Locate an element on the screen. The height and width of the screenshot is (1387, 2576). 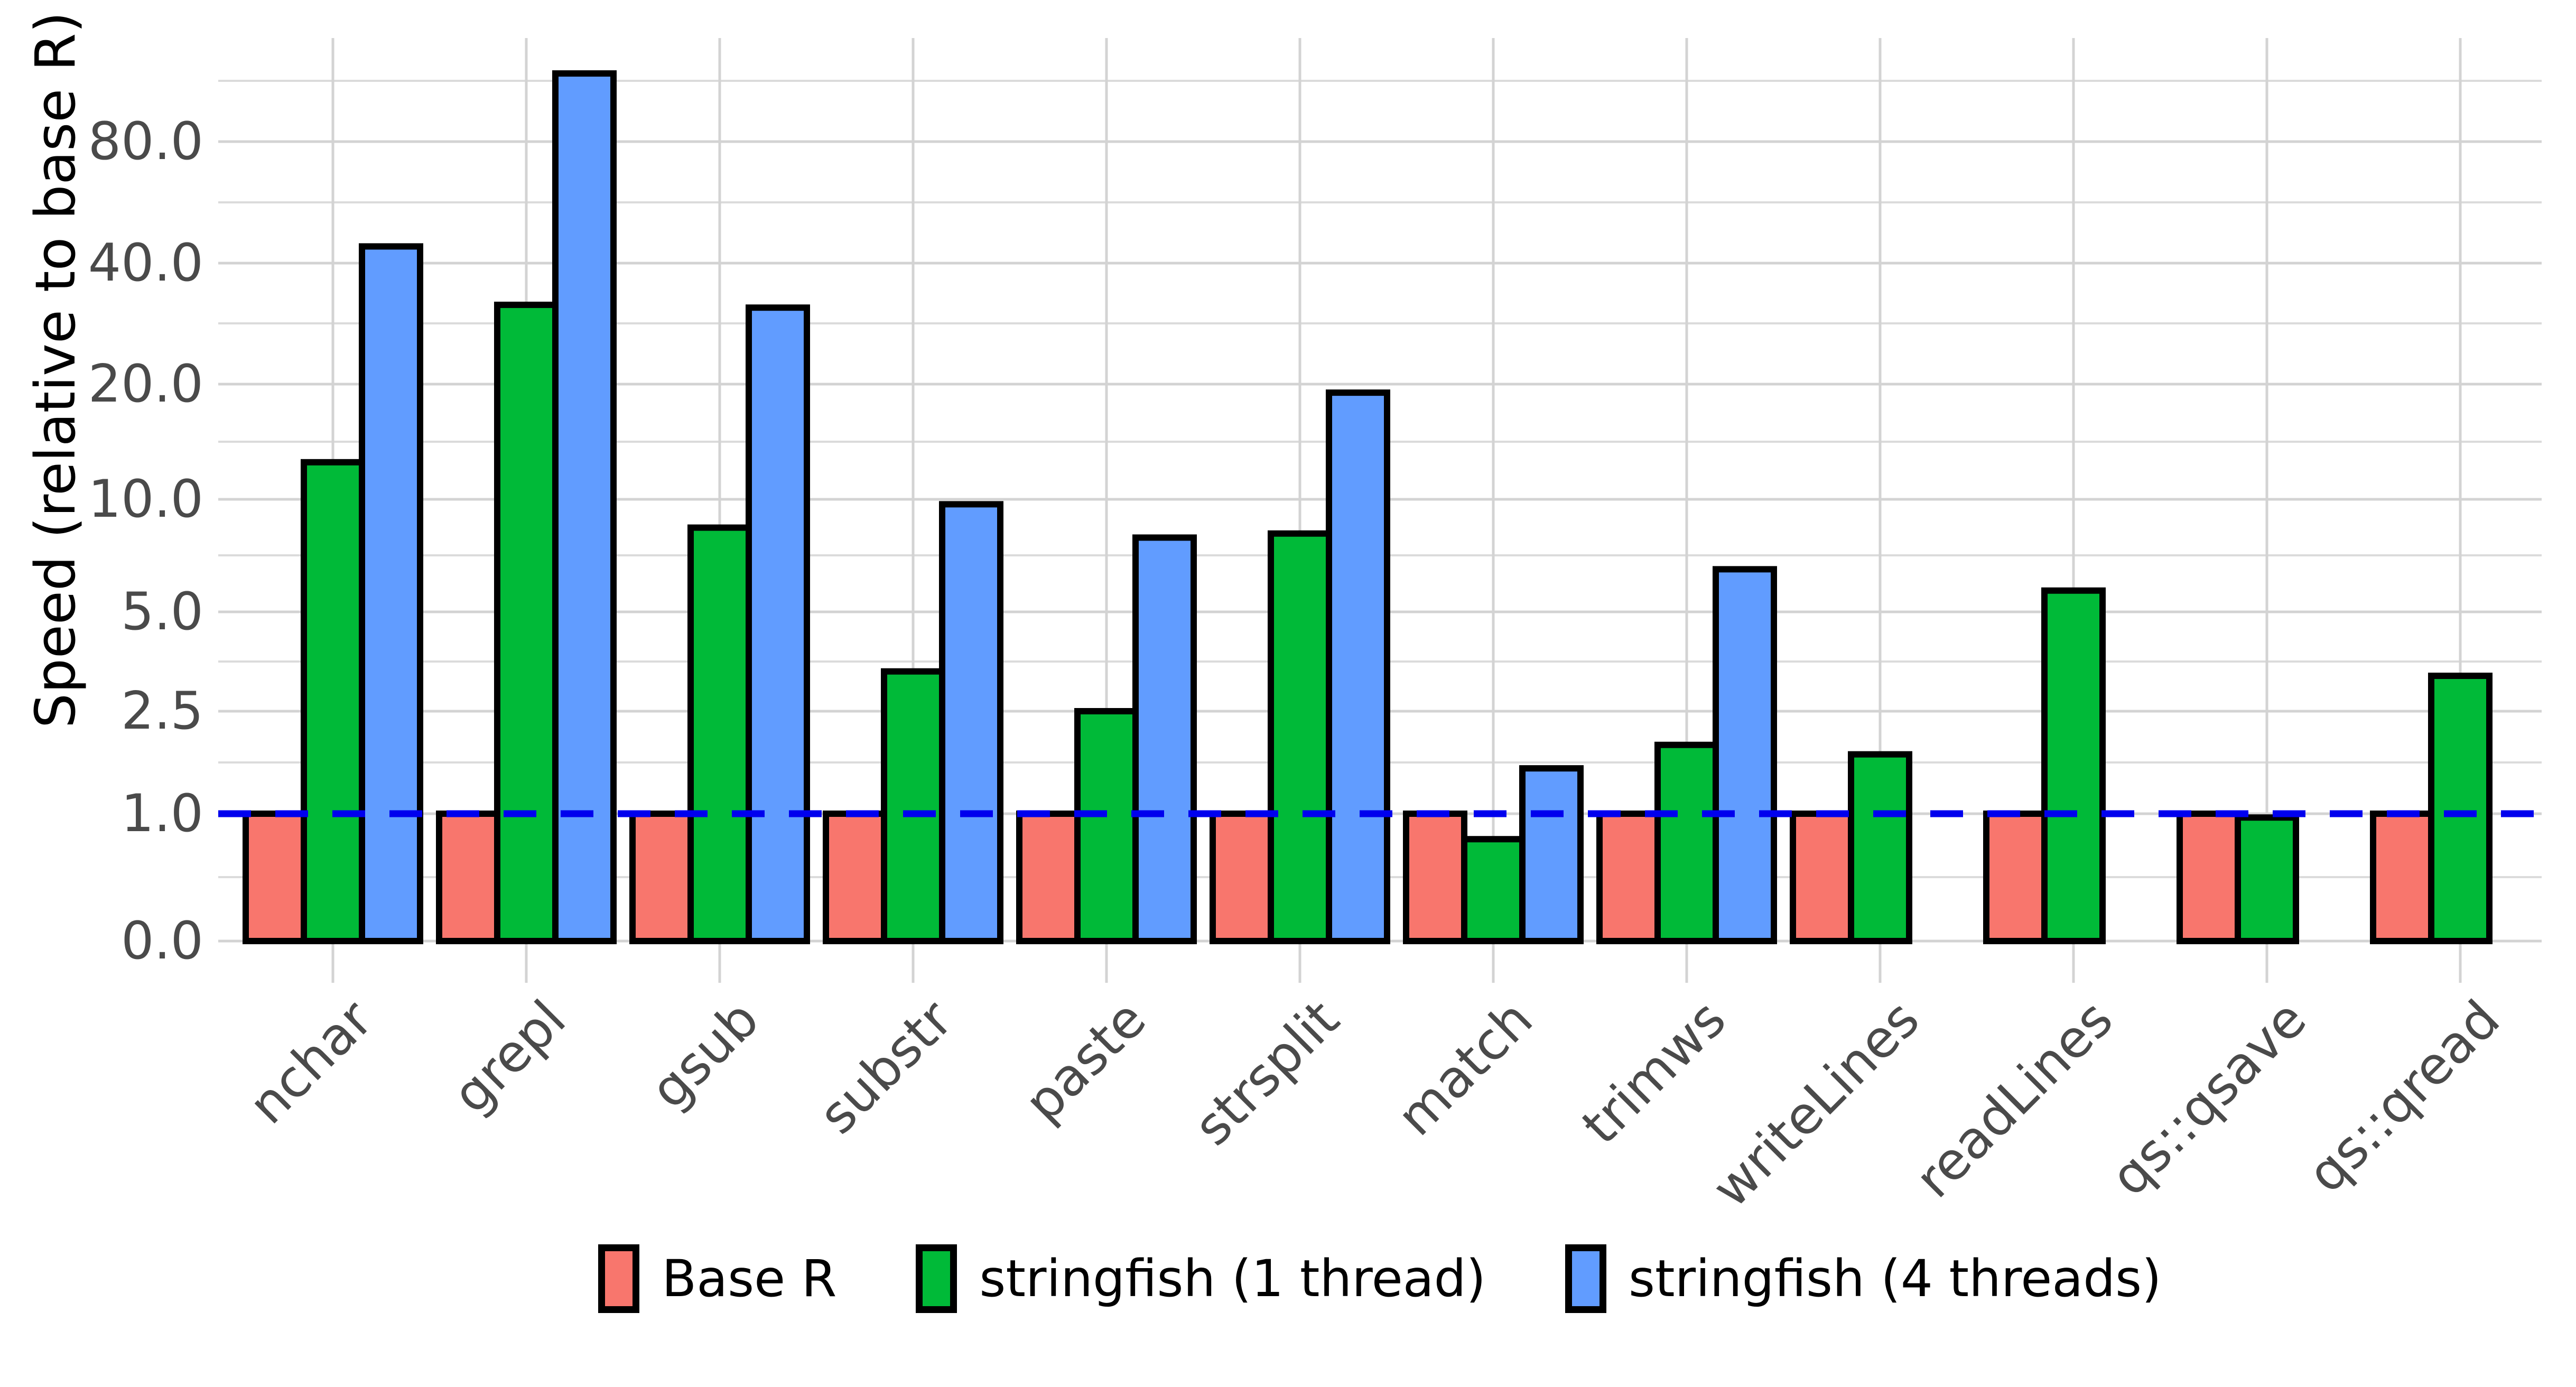
bar-paste-base-r is located at coordinates (1048, 877).